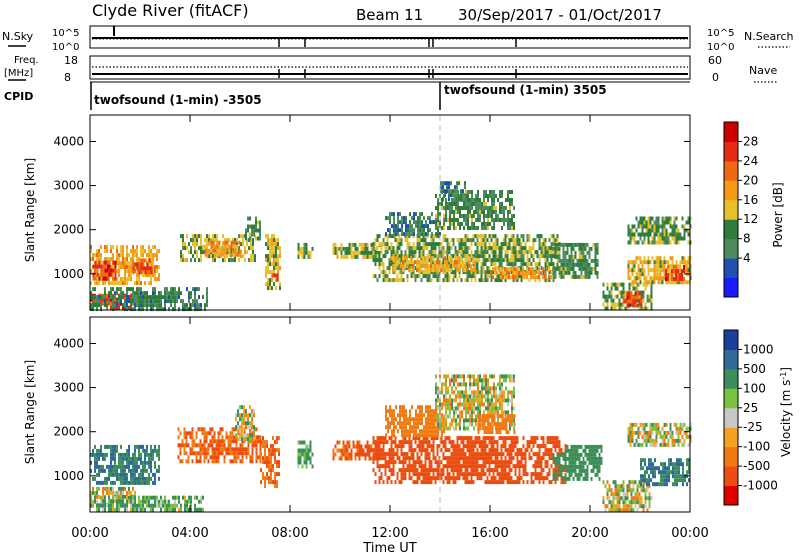 This screenshot has width=800, height=554. Describe the element at coordinates (469, 460) in the screenshot. I see `heatmap-patch` at that location.